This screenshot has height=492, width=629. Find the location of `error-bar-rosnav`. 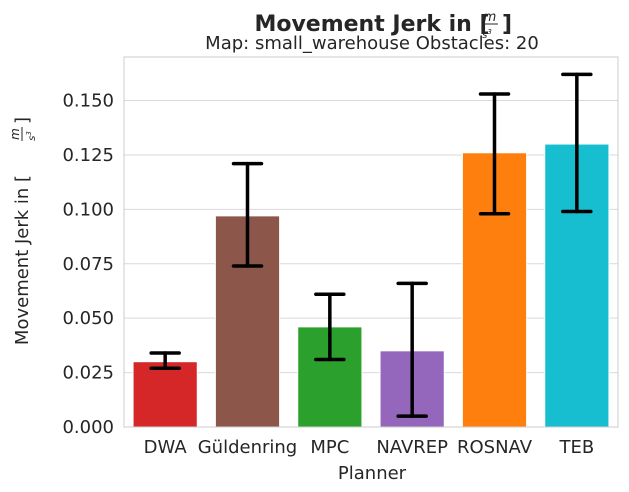

error-bar-rosnav is located at coordinates (494, 154).